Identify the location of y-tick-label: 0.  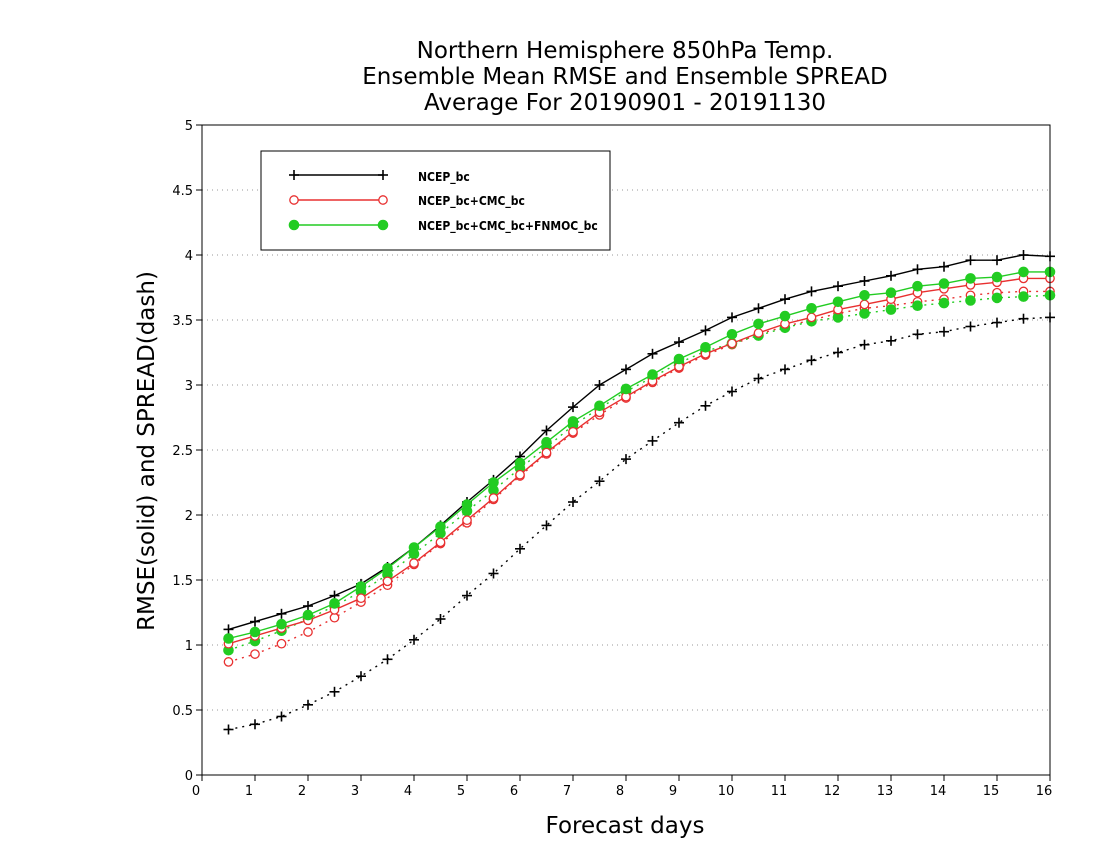
(189, 776).